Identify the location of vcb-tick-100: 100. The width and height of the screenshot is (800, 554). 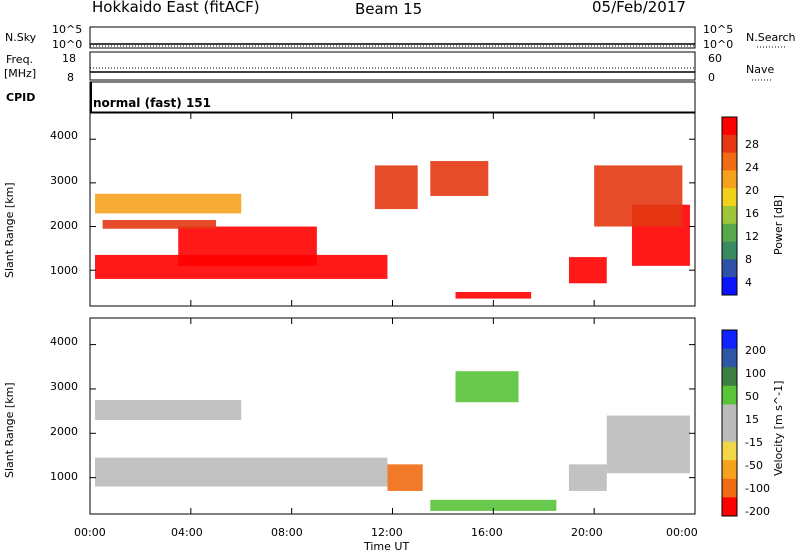
(755, 373).